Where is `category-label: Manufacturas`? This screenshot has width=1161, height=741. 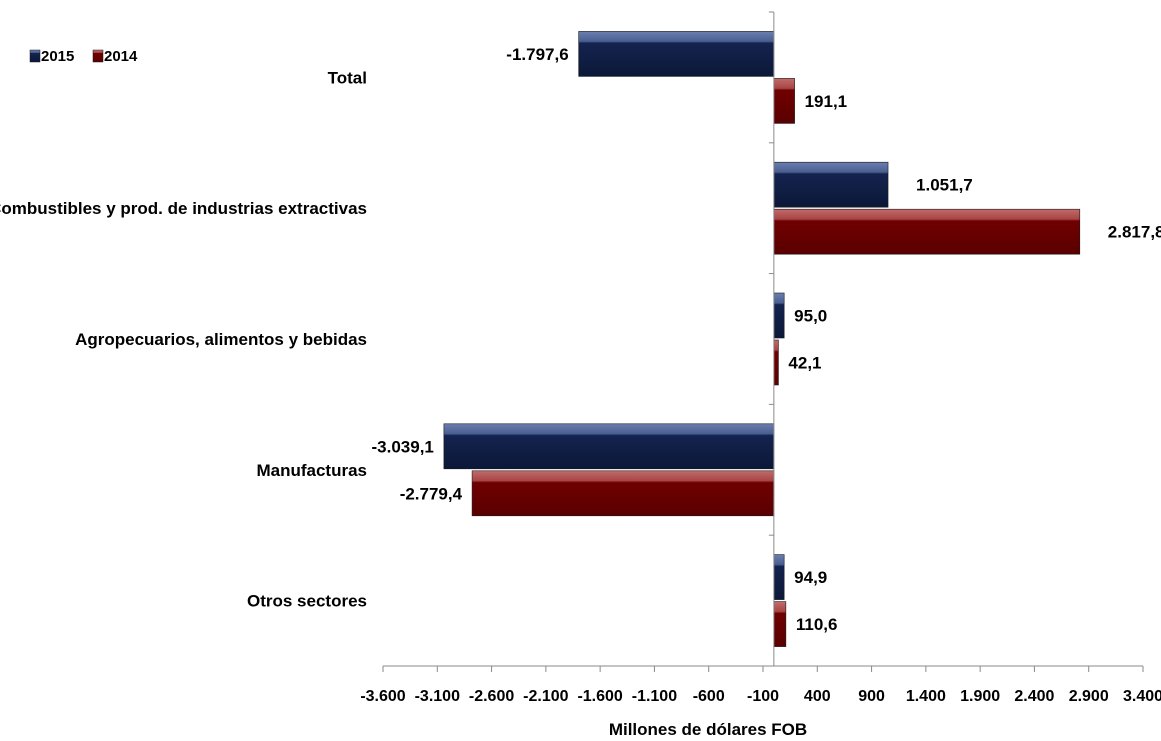 category-label: Manufacturas is located at coordinates (311, 470).